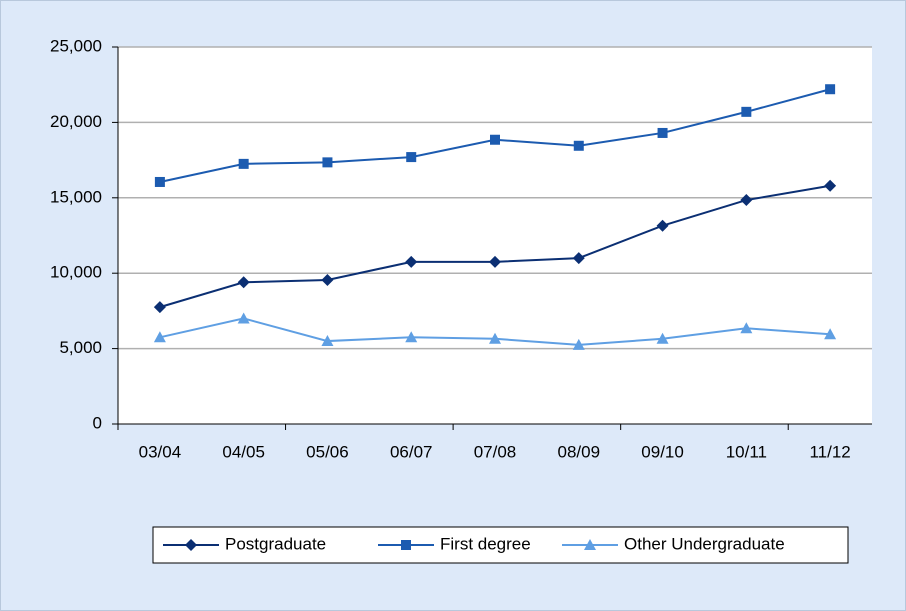  Describe the element at coordinates (76, 45) in the screenshot. I see `y-tick-label: 25,000` at that location.